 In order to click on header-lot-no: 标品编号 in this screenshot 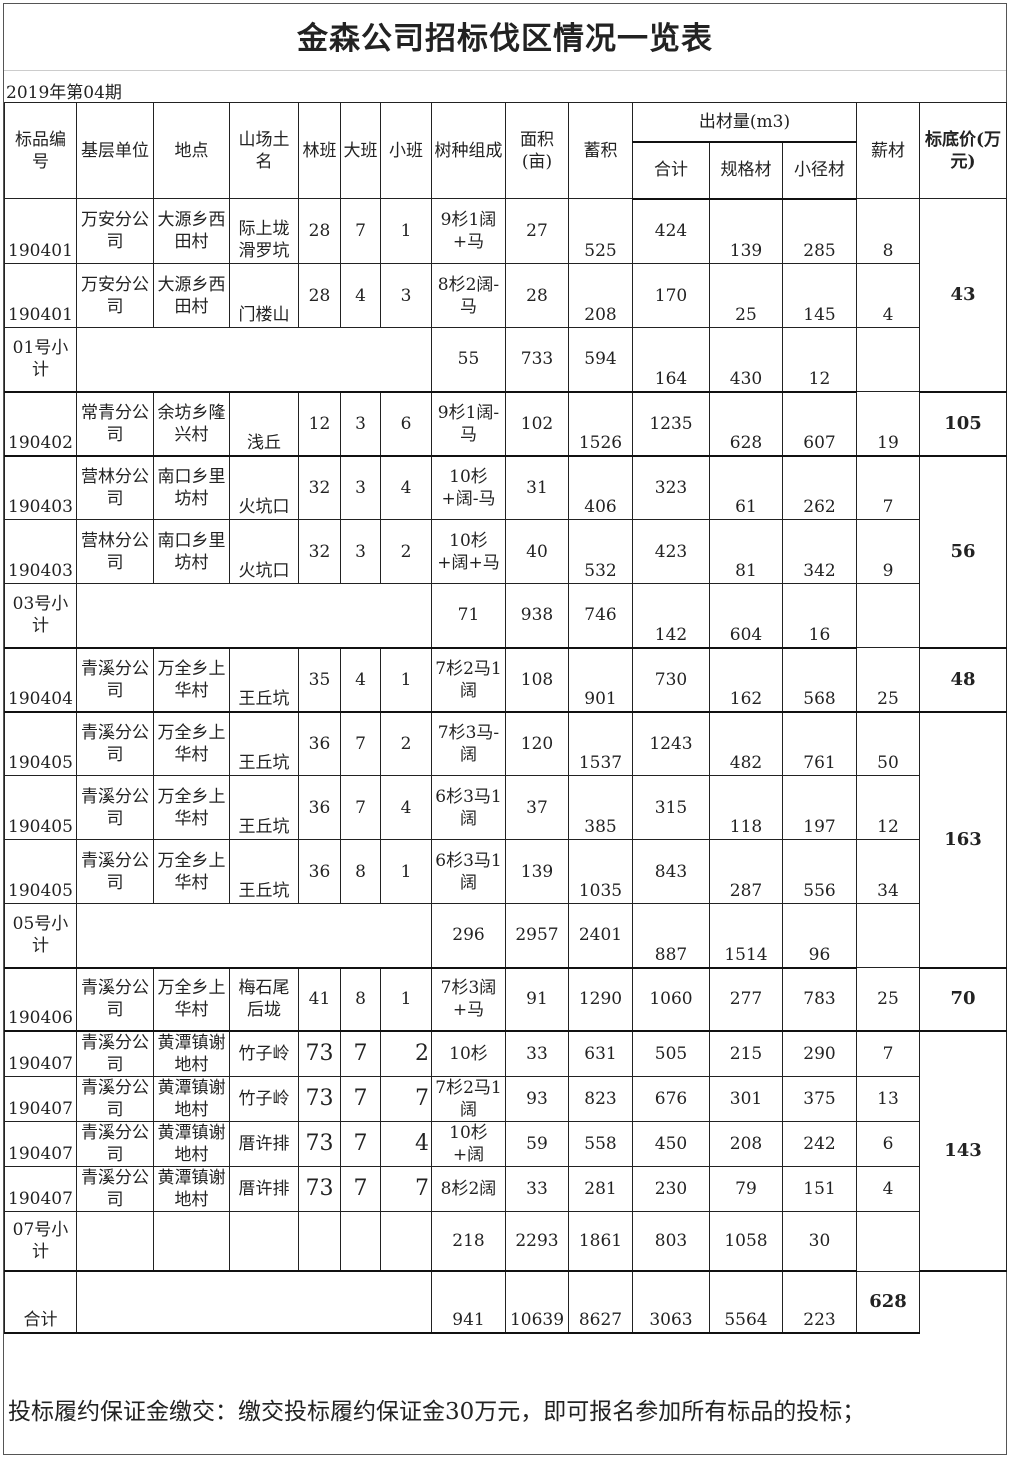, I will do `click(40, 150)`.